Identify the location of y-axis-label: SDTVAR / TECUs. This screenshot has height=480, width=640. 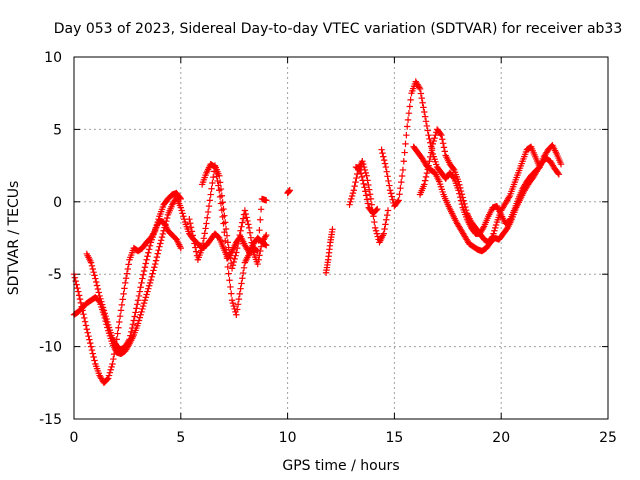
(14, 238).